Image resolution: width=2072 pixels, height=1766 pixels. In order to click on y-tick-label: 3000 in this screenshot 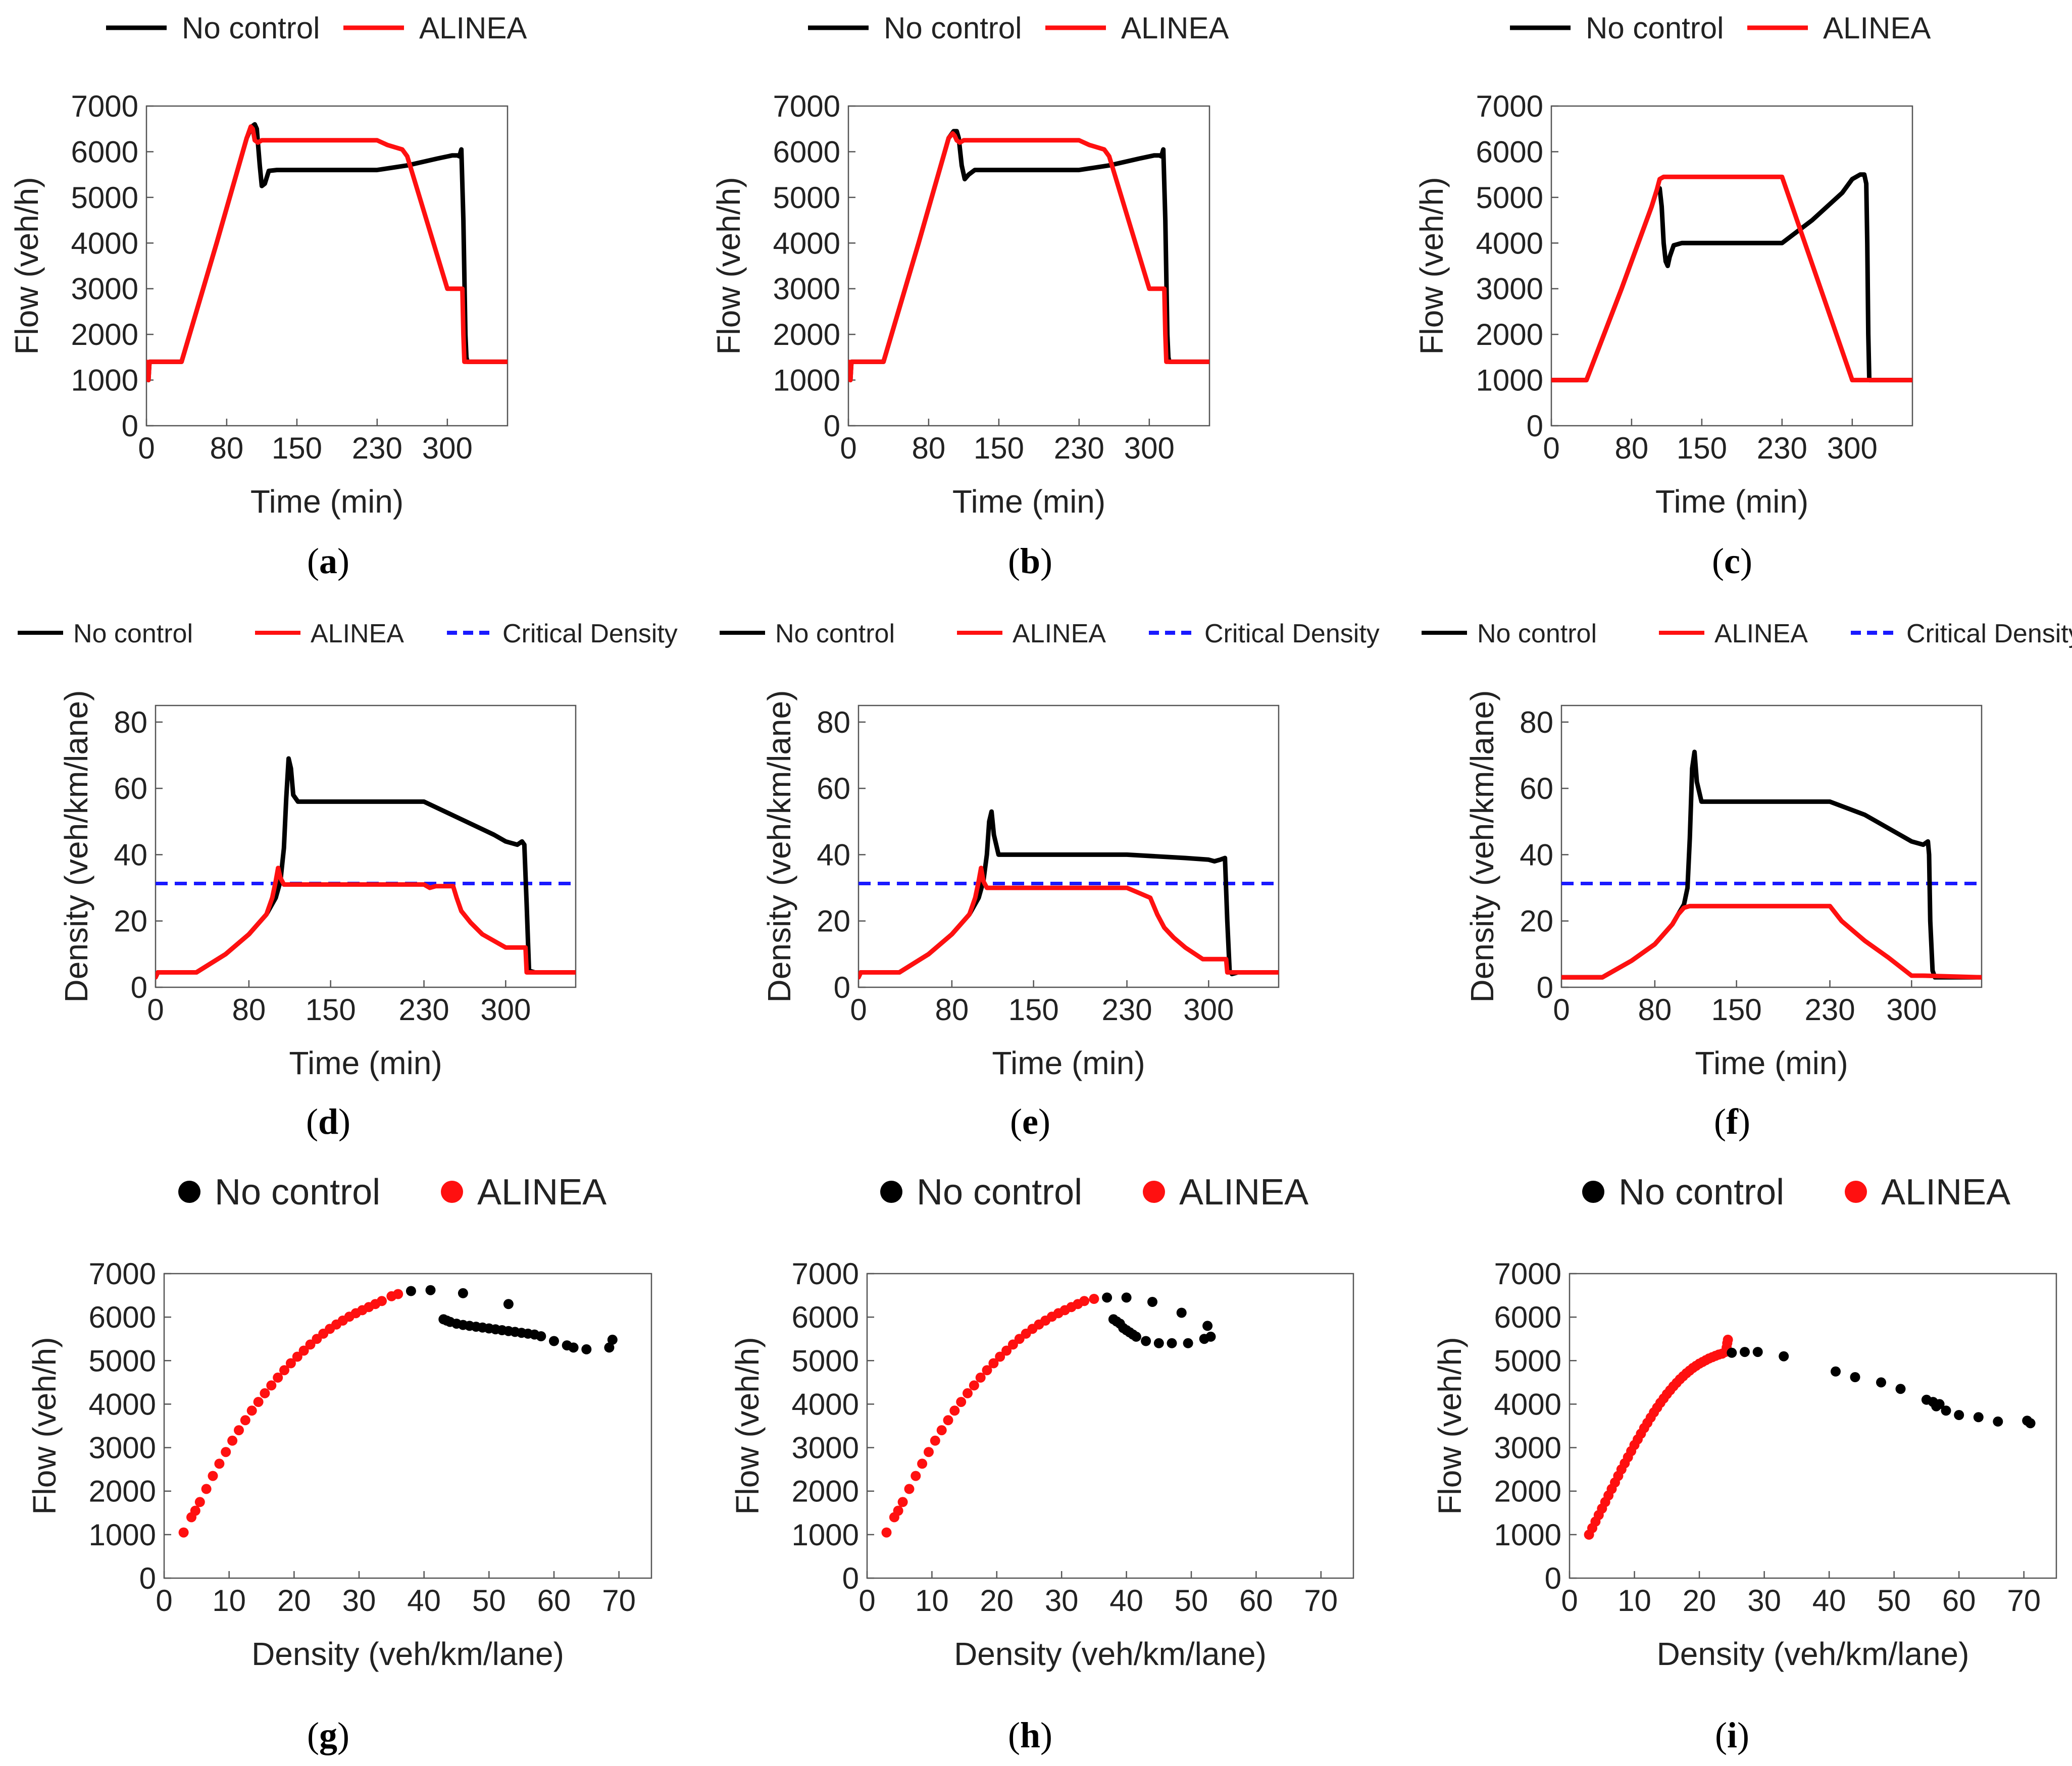, I will do `click(104, 289)`.